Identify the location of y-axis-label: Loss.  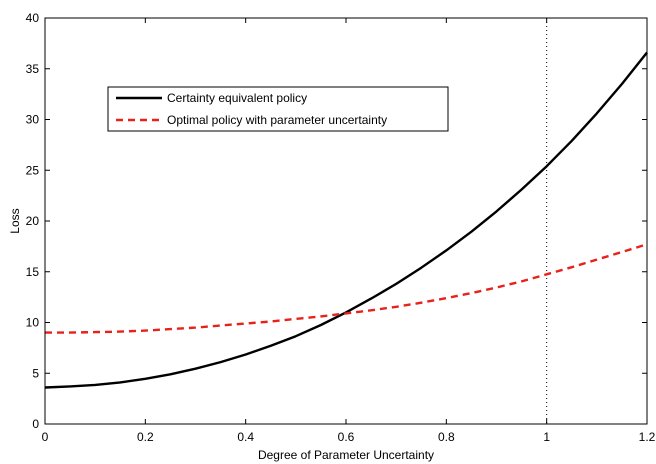
(15, 220).